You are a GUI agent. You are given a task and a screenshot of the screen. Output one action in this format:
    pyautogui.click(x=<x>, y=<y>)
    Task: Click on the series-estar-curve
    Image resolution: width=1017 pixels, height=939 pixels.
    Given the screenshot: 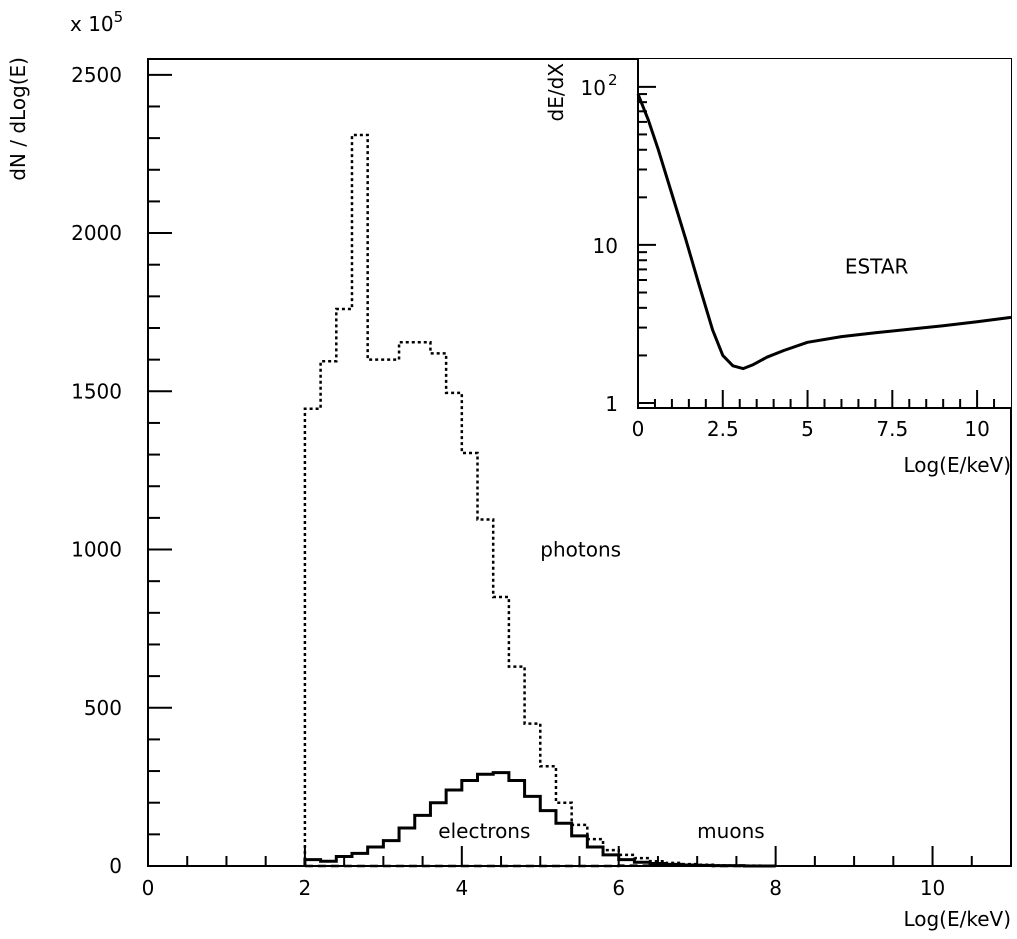 What is the action you would take?
    pyautogui.click(x=824, y=232)
    